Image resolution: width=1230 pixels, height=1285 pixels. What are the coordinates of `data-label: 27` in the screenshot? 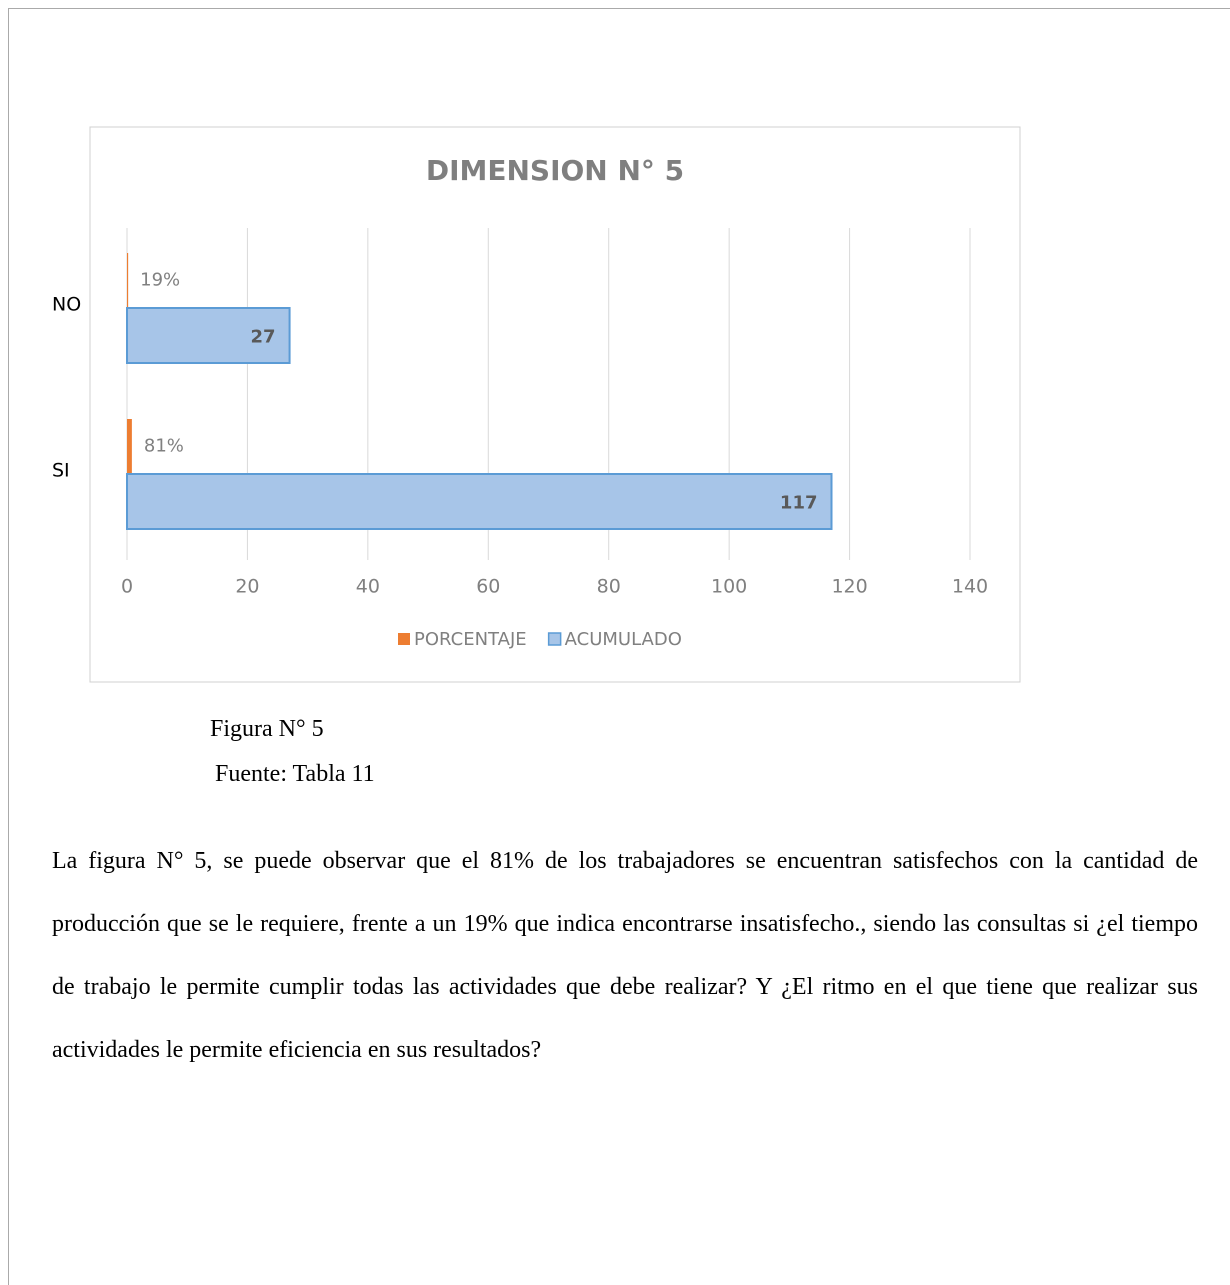 It's located at (263, 337).